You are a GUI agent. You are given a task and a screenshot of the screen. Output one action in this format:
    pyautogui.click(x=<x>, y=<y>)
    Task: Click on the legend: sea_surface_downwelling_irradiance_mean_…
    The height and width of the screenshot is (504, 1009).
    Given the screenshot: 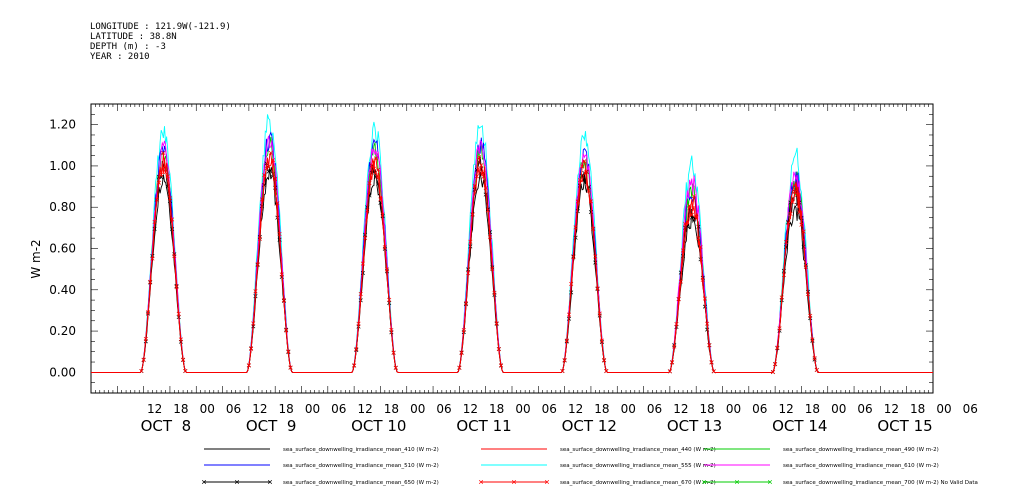 What is the action you would take?
    pyautogui.click(x=589, y=466)
    